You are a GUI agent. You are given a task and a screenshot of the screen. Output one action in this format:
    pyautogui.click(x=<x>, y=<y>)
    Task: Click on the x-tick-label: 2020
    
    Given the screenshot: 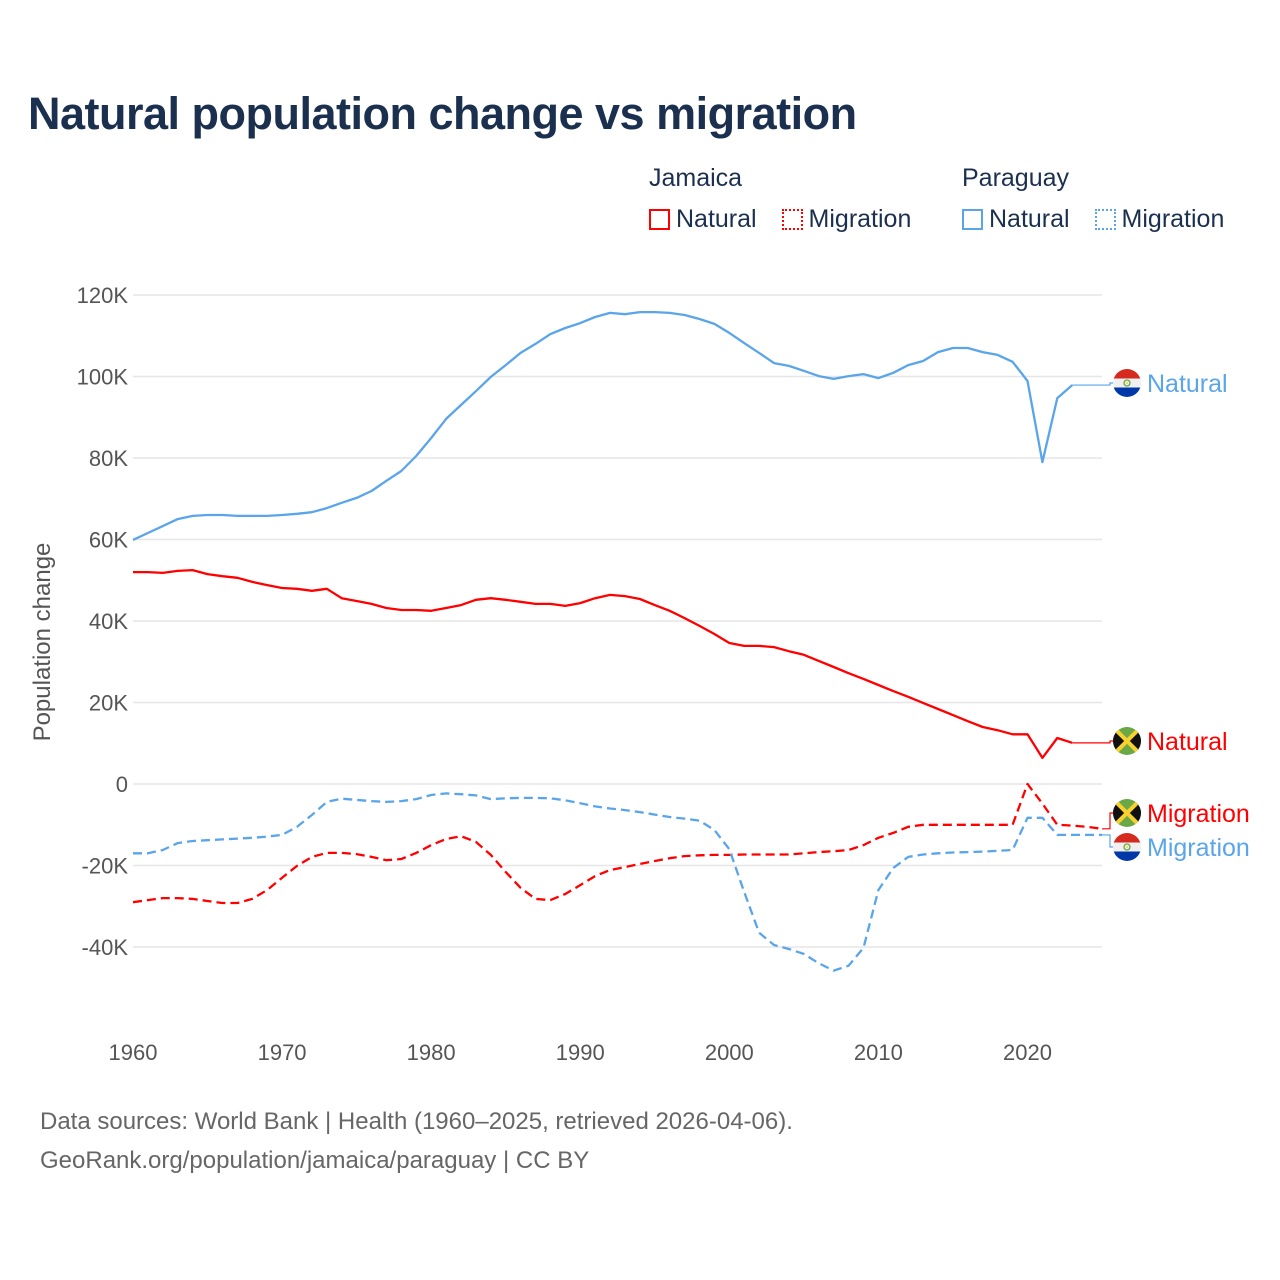 What is the action you would take?
    pyautogui.click(x=1027, y=1052)
    